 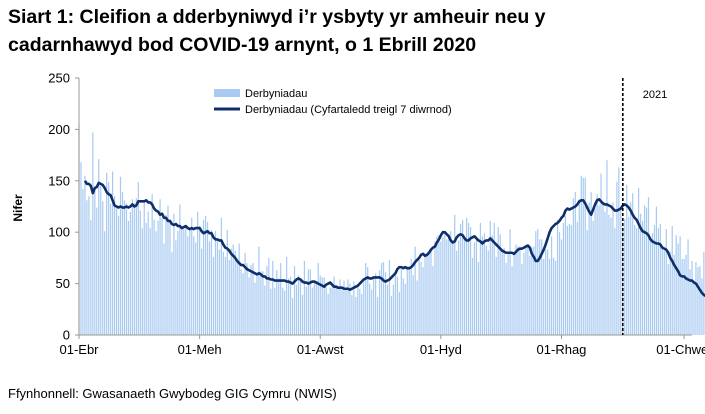 What do you see at coordinates (441, 349) in the screenshot?
I see `x-tick-label: 01-Hyd` at bounding box center [441, 349].